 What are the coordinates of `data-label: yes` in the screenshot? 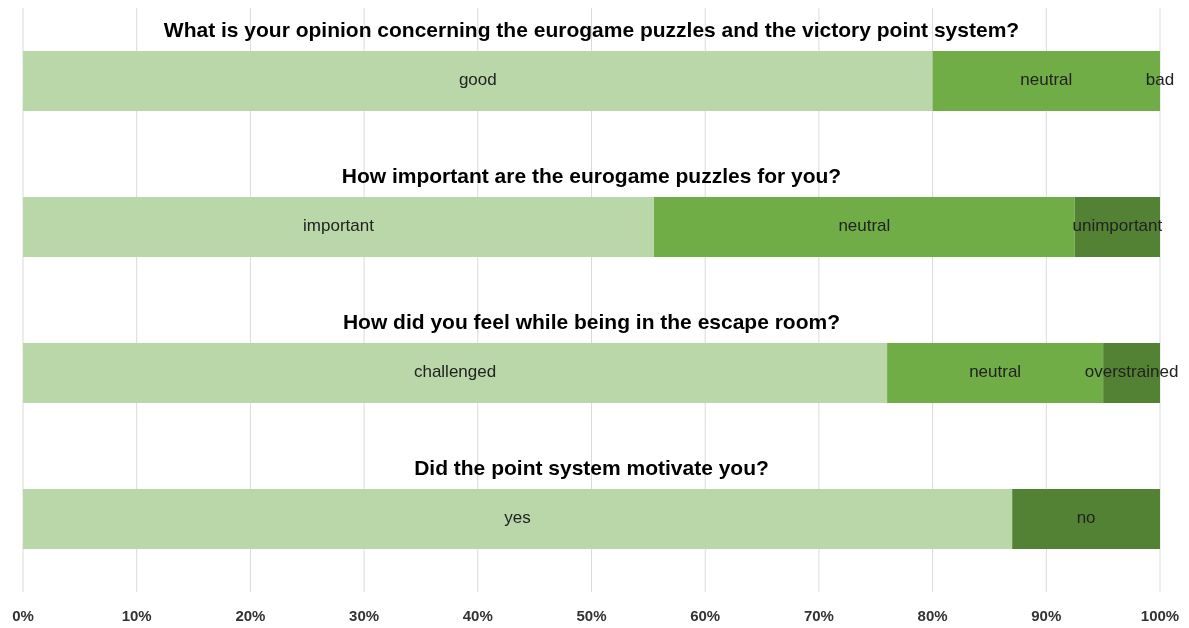 It's located at (517, 518).